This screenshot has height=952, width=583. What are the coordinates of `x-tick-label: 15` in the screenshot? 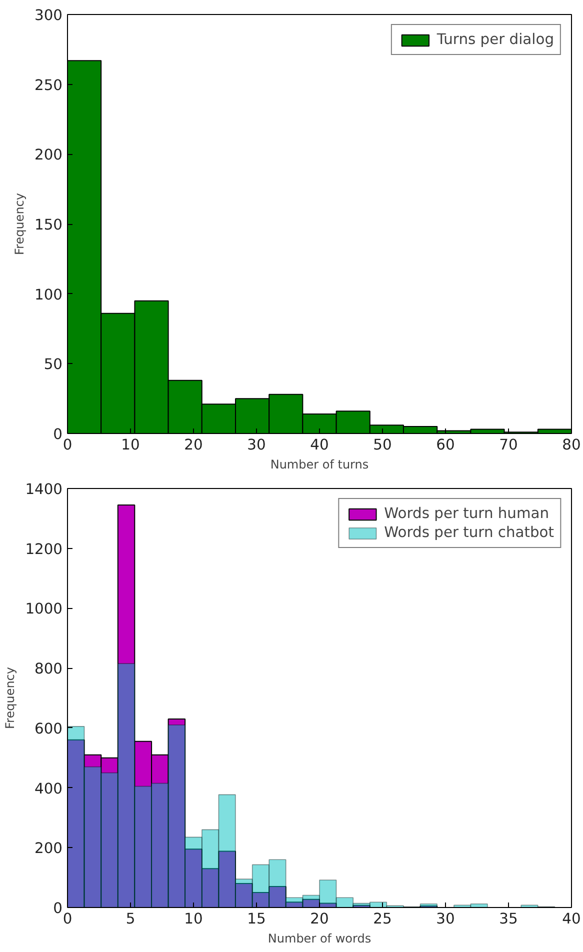 It's located at (256, 919).